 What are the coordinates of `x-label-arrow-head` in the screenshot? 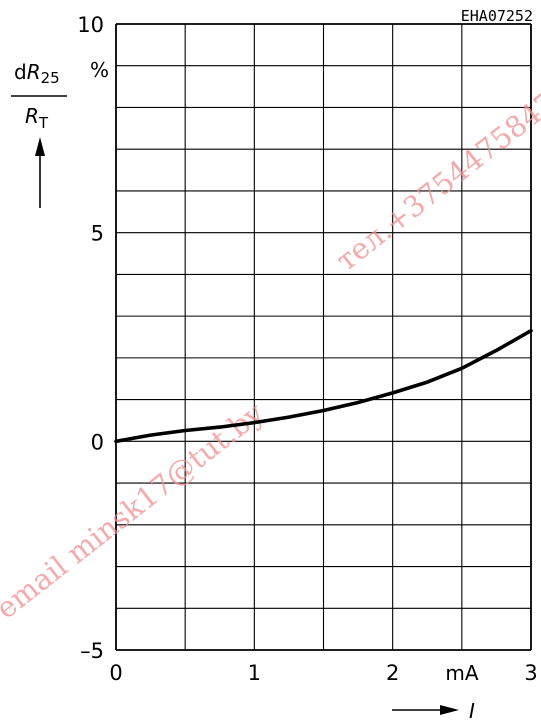 It's located at (449, 710).